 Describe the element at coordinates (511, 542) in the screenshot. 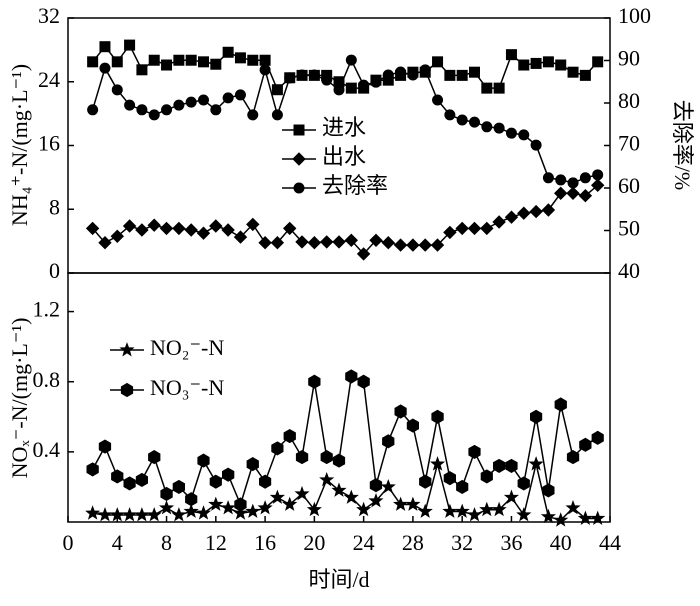

I see `x-tick-label: 36` at that location.